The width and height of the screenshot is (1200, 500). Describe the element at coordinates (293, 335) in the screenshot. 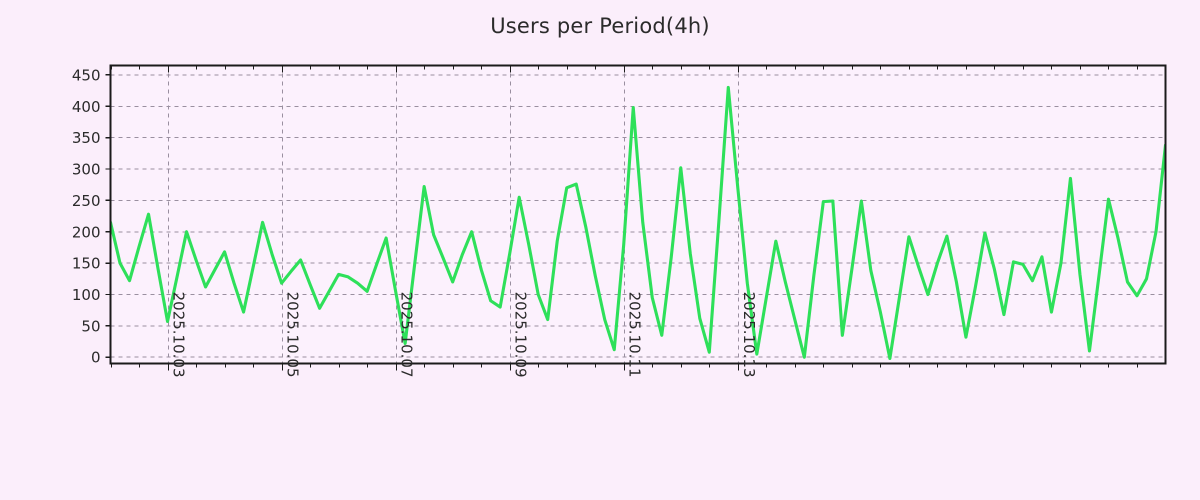

I see `svg-text: 2025.10.05` at that location.